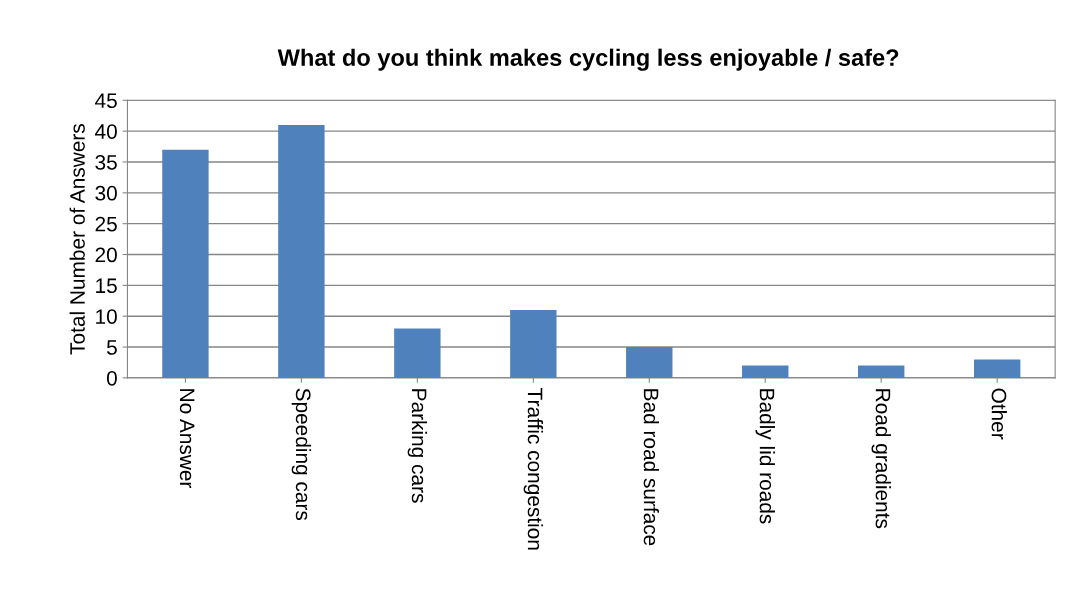 The image size is (1080, 597). Describe the element at coordinates (106, 255) in the screenshot. I see `y-tick-label: 20` at that location.